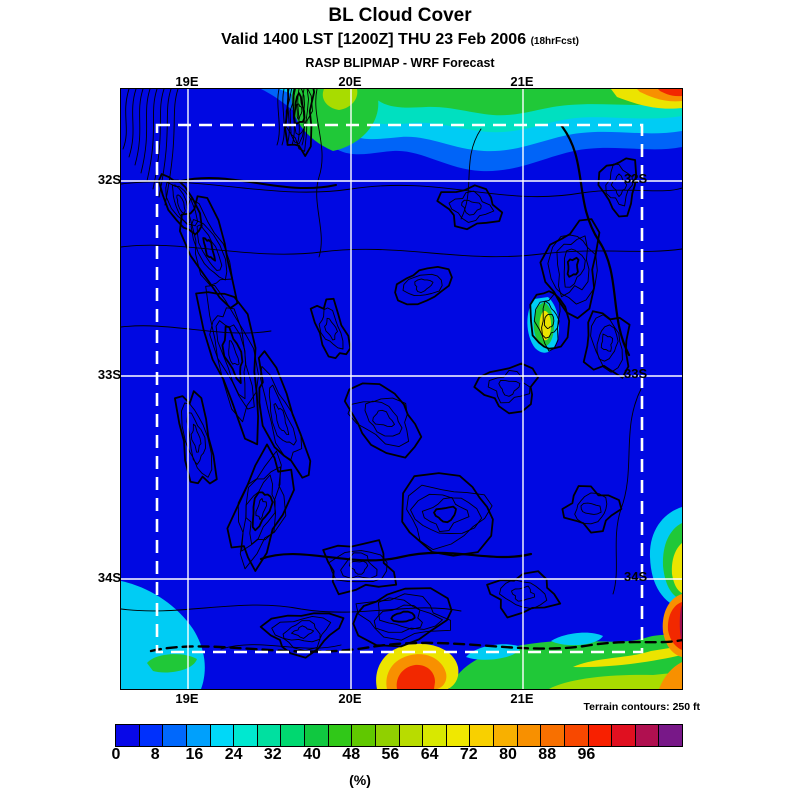  I want to click on colorbar-tick: 40, so click(312, 754).